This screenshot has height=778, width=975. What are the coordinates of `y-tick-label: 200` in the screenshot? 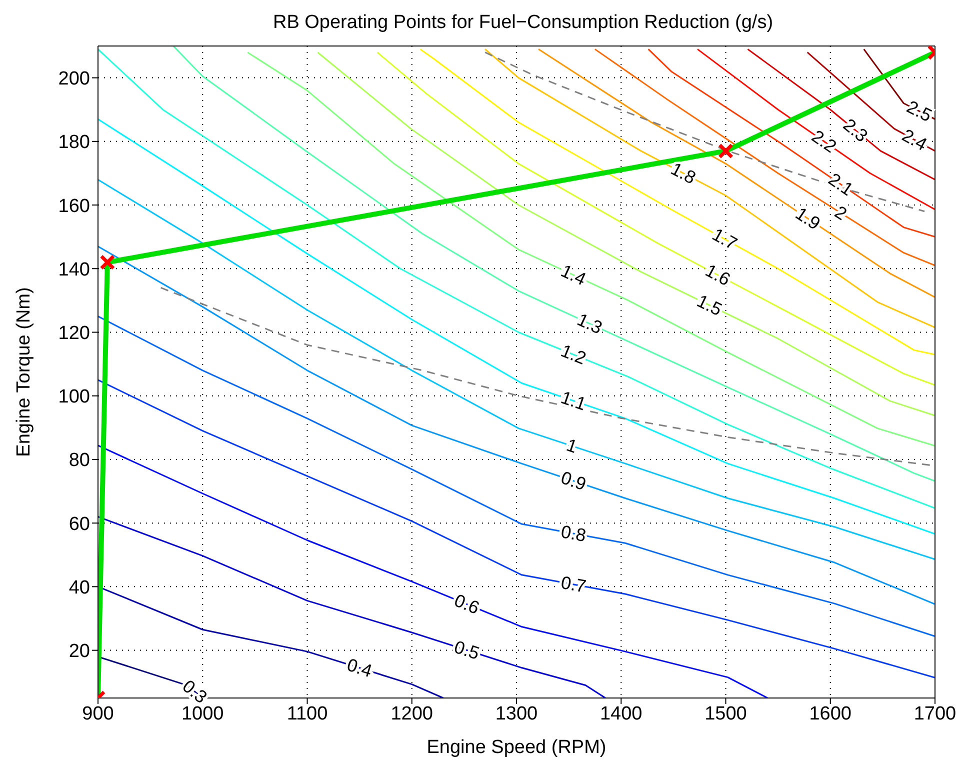 It's located at (74, 79).